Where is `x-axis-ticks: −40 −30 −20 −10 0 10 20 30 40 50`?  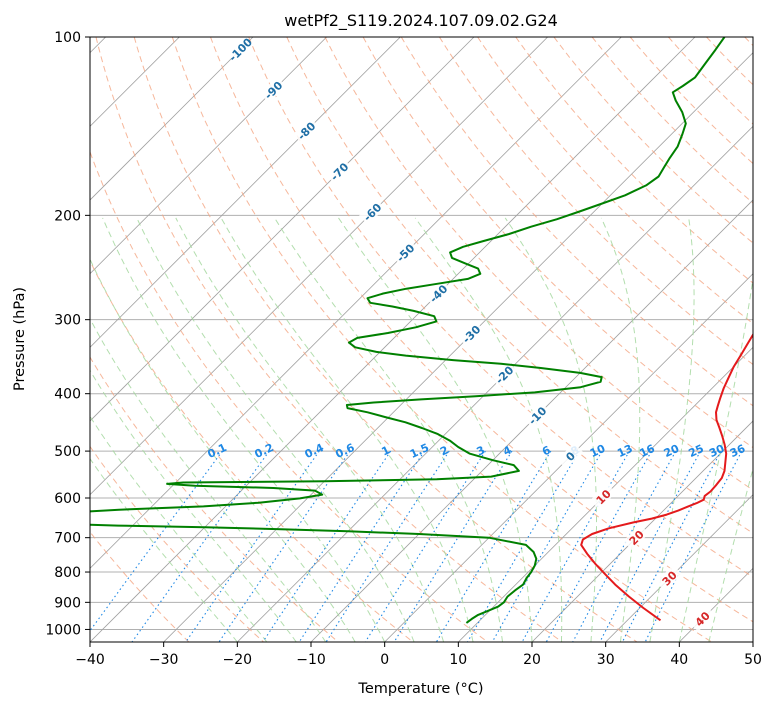
x-axis-ticks: −40 −30 −20 −10 0 10 20 30 40 50 is located at coordinates (418, 655).